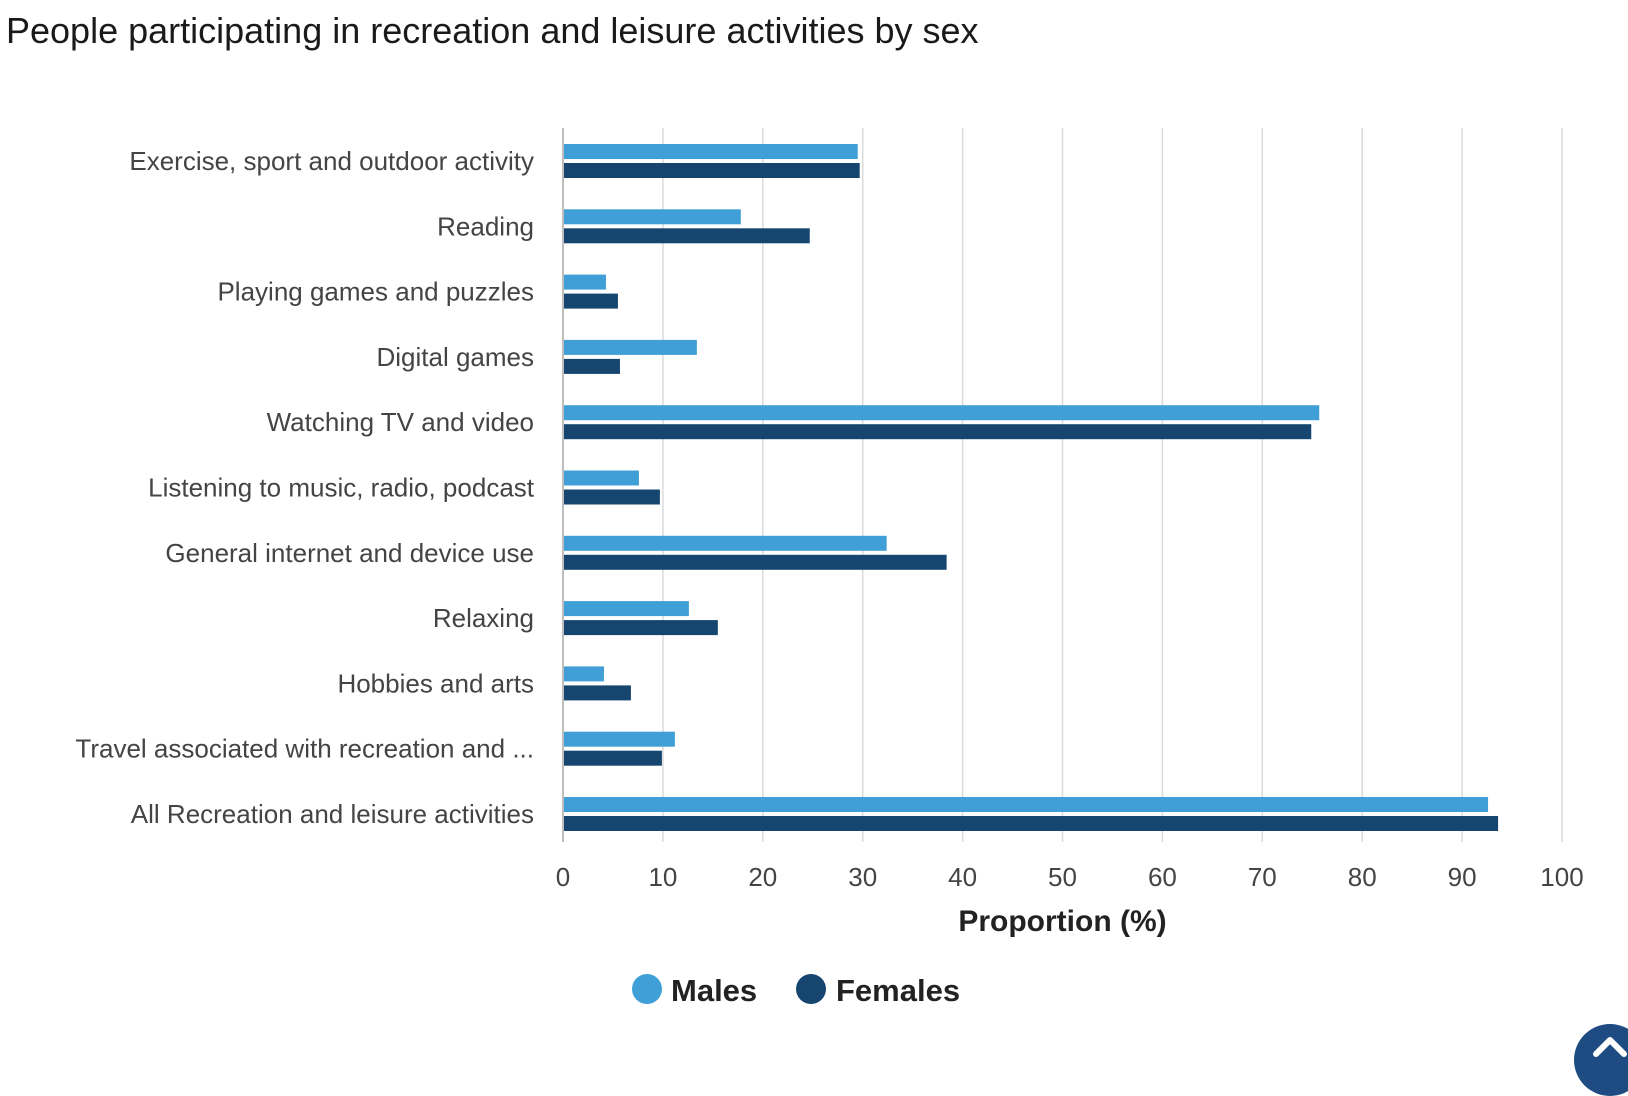 This screenshot has height=1096, width=1628. Describe the element at coordinates (762, 877) in the screenshot. I see `x-tick-label: 20` at that location.